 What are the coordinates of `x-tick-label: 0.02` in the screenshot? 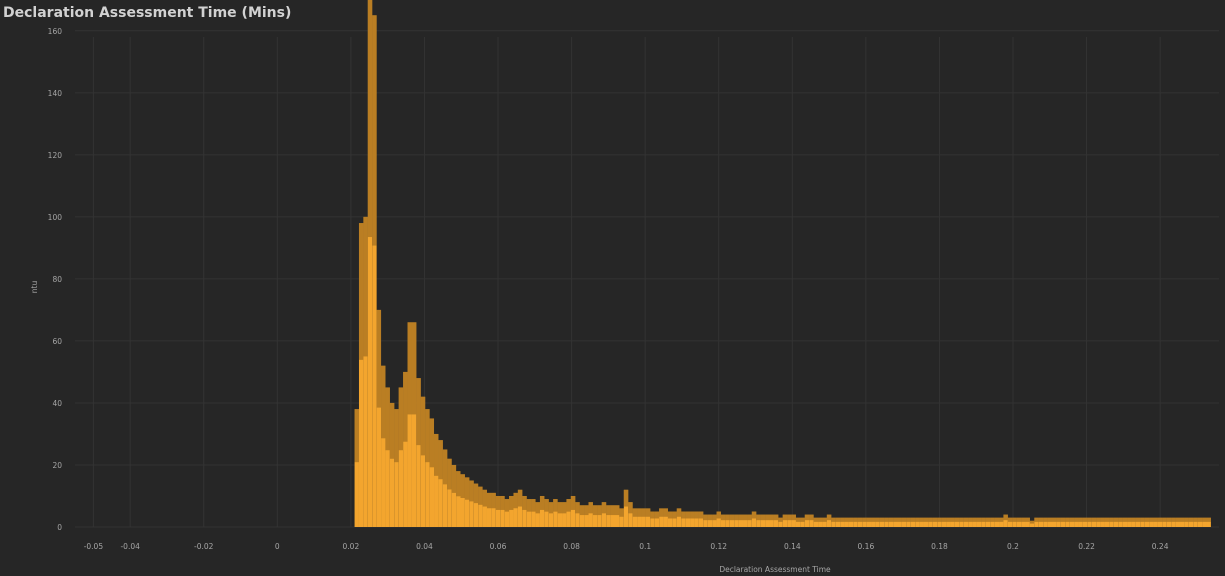 It's located at (351, 546).